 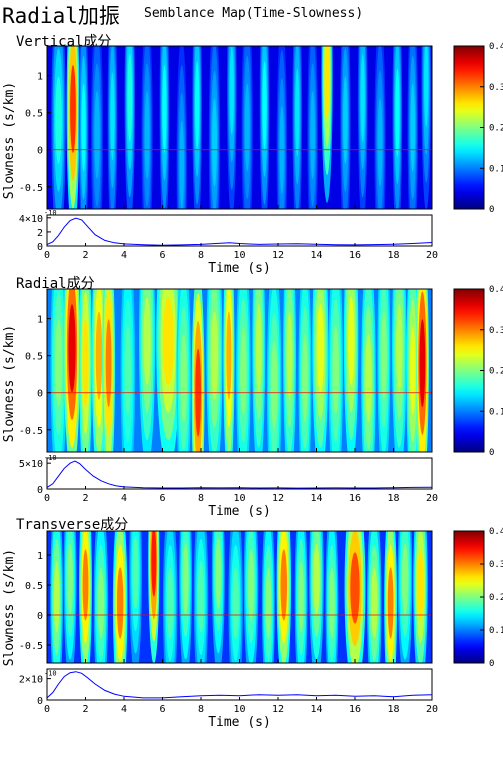 What do you see at coordinates (491, 210) in the screenshot?
I see `colorbar-tick-label: 0` at bounding box center [491, 210].